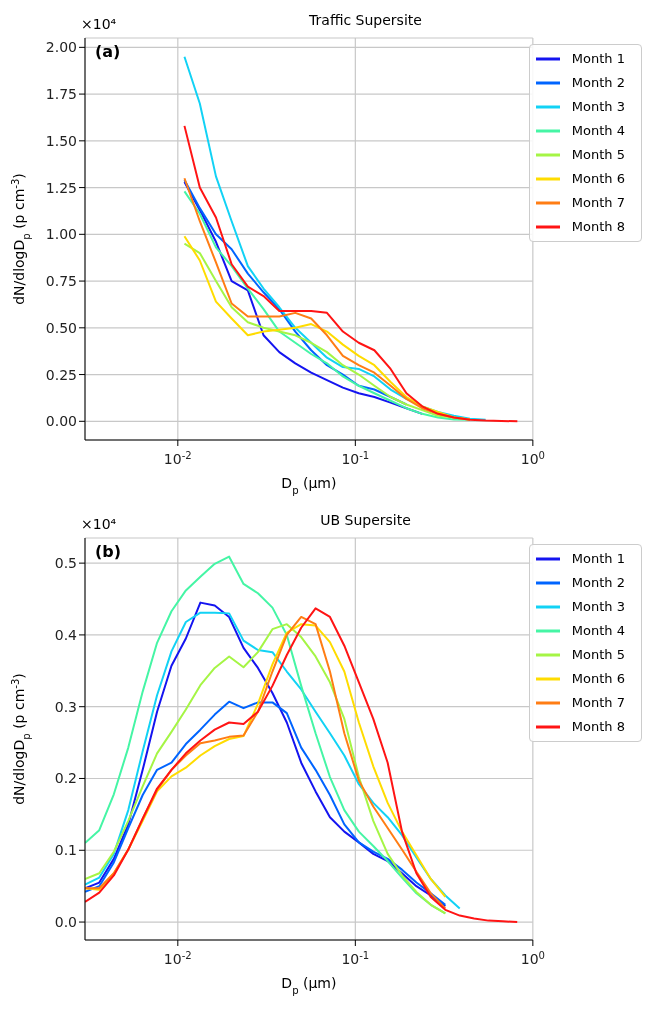 The width and height of the screenshot is (664, 1009). Describe the element at coordinates (65, 922) in the screenshot. I see `y-tick-label: 0.0` at that location.